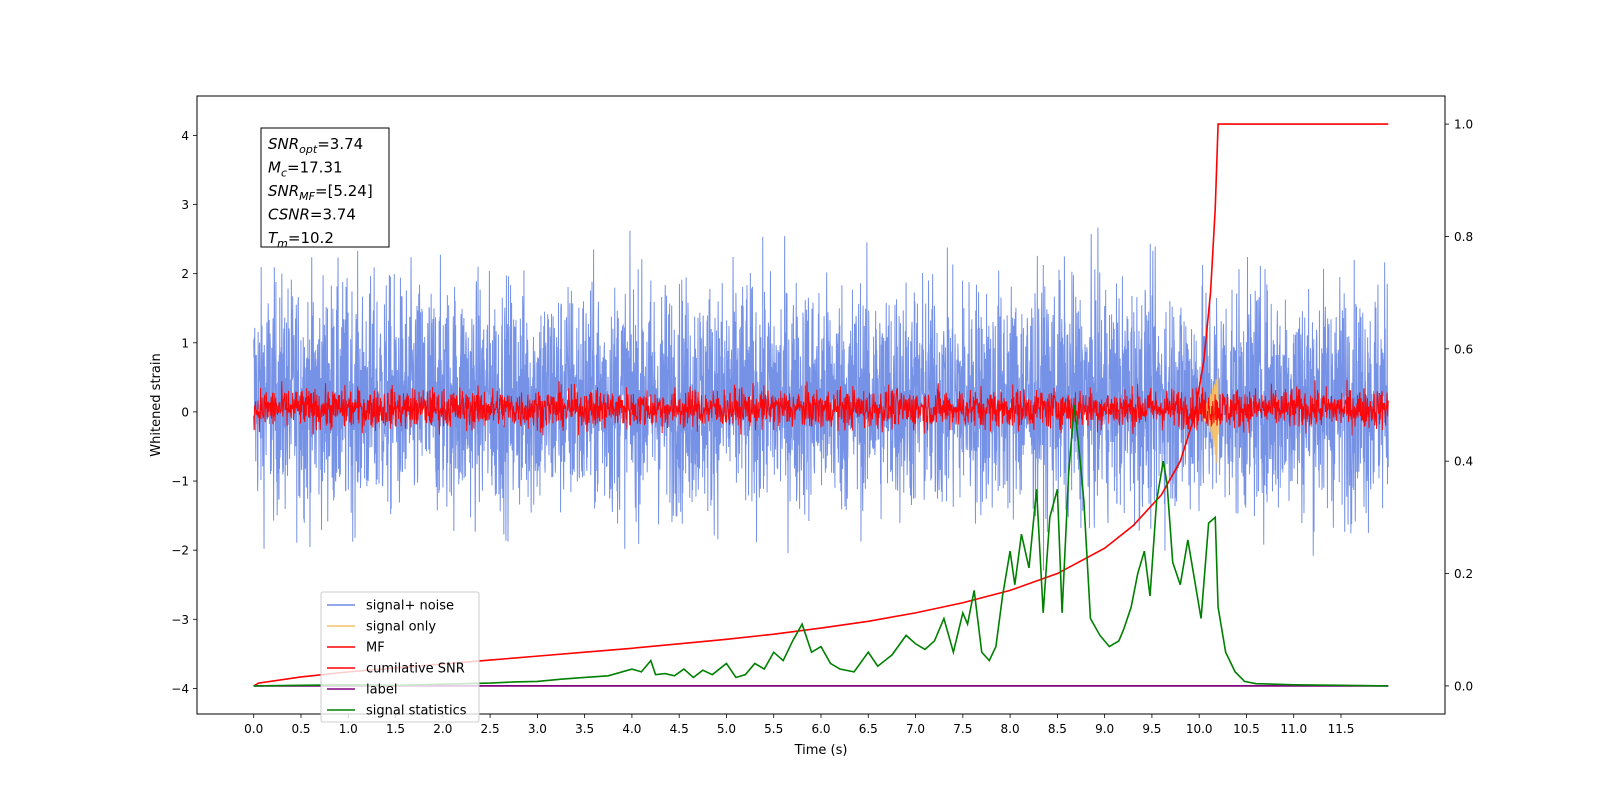 The height and width of the screenshot is (804, 1600). Describe the element at coordinates (726, 729) in the screenshot. I see `x-tick-label: 5.0` at that location.